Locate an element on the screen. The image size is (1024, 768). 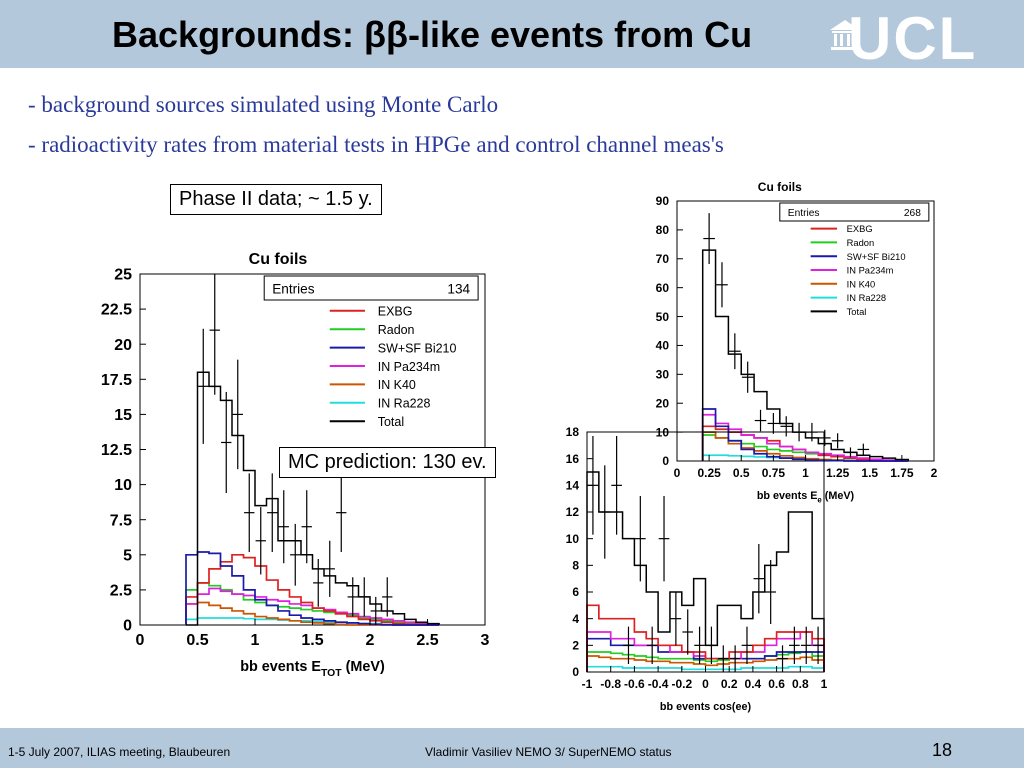
y-tick-label: 12.5 is located at coordinates (116, 450).